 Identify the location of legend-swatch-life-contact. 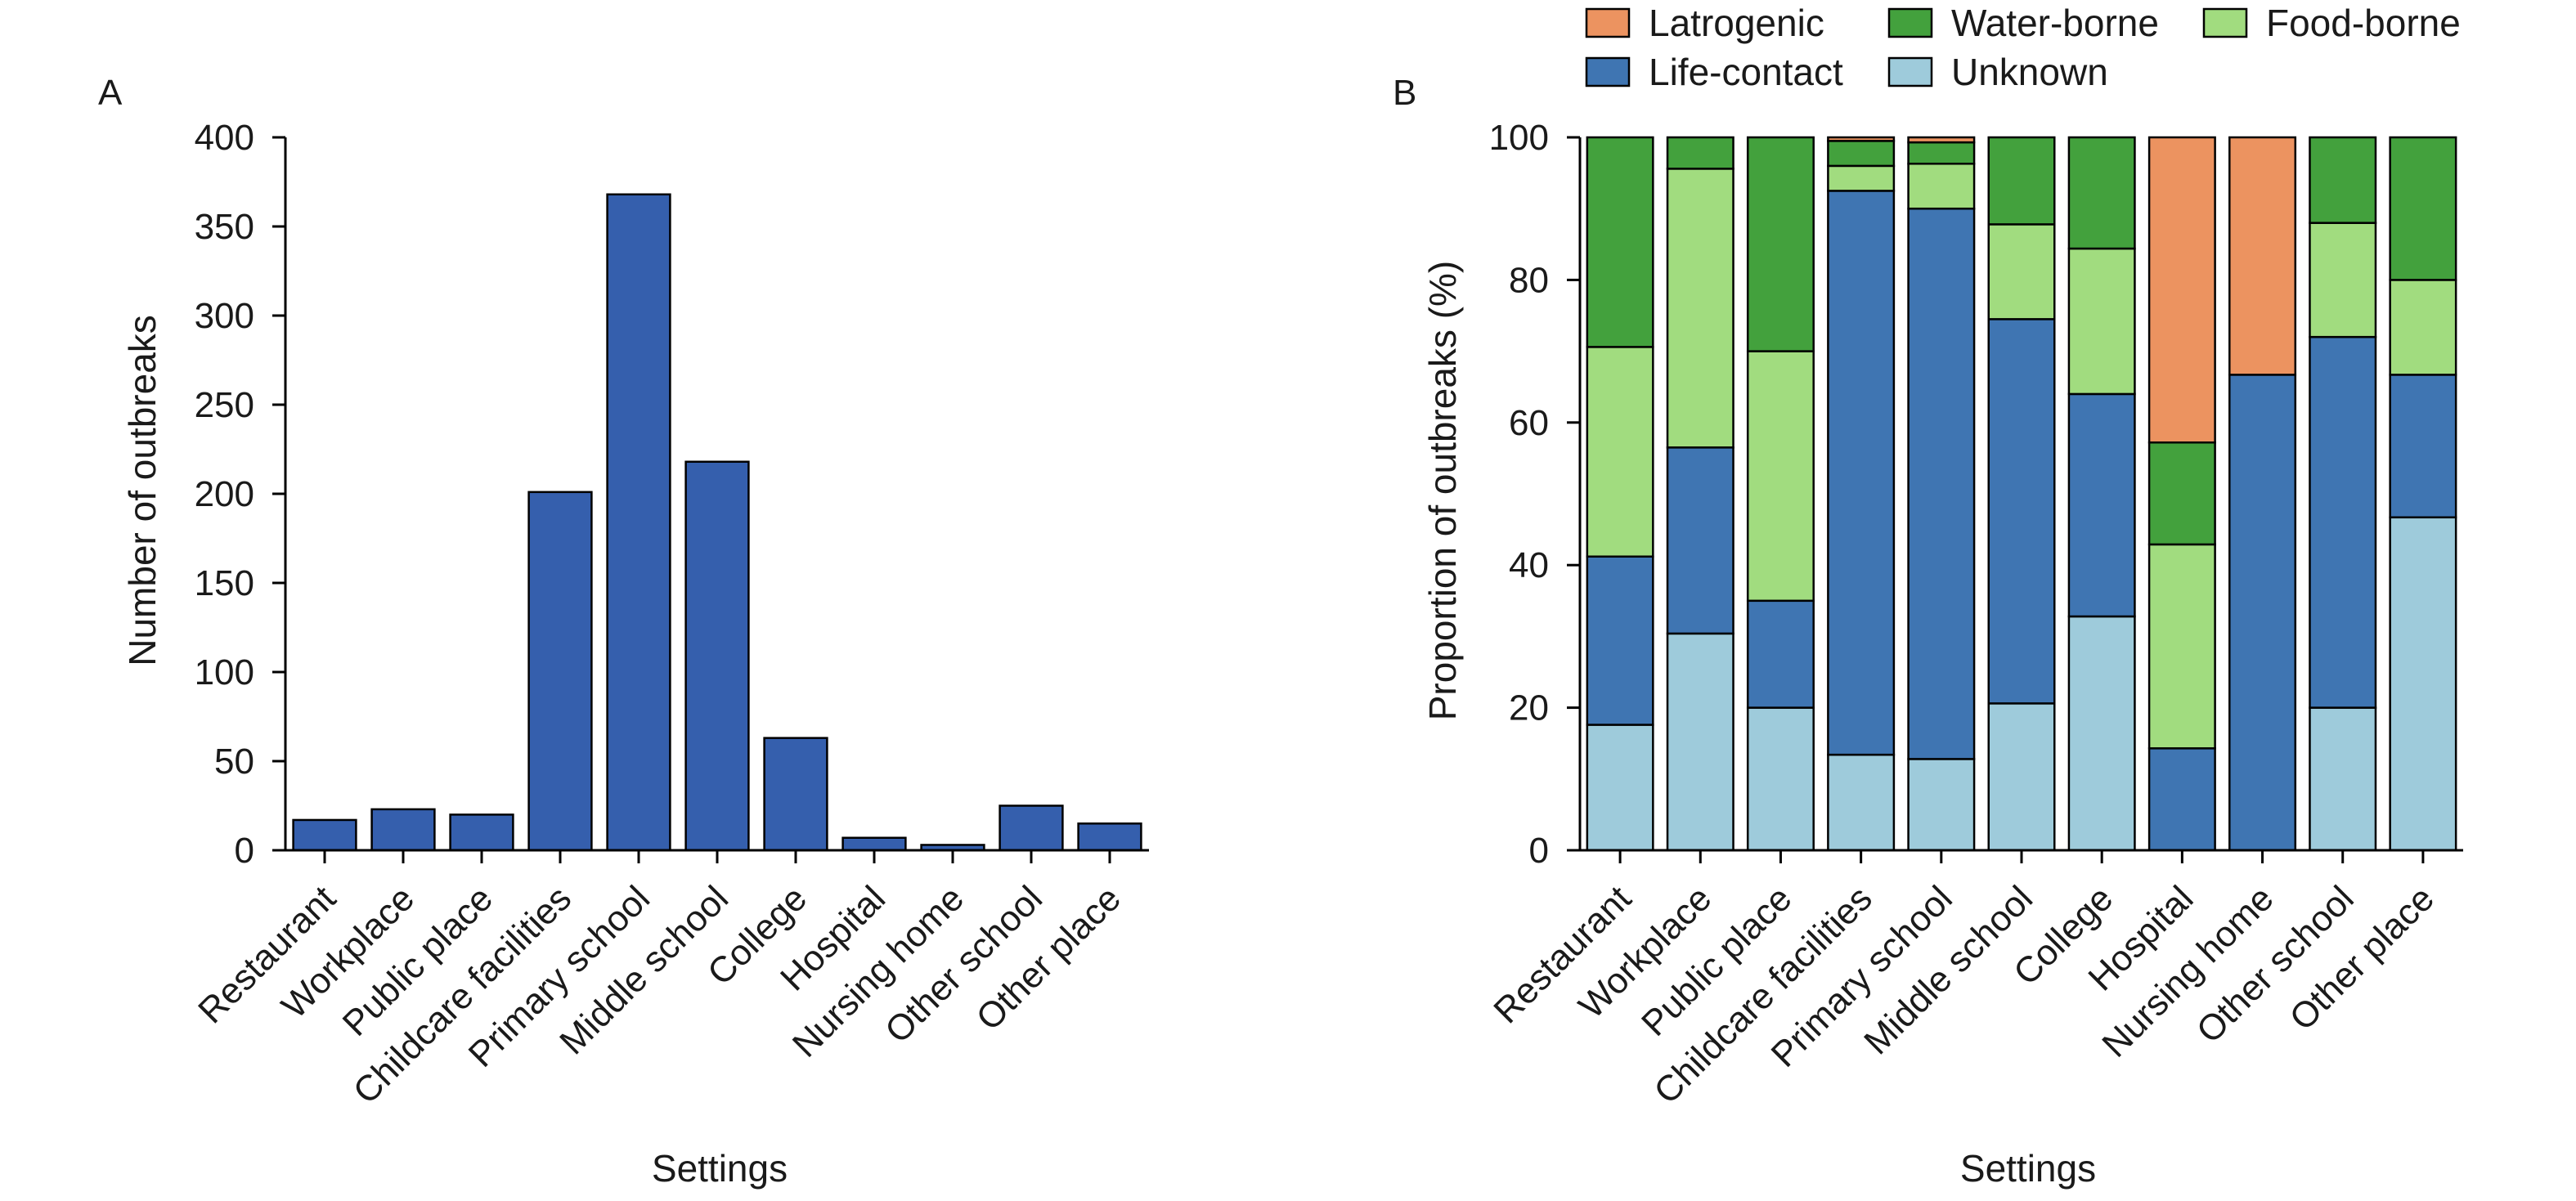
(1608, 72).